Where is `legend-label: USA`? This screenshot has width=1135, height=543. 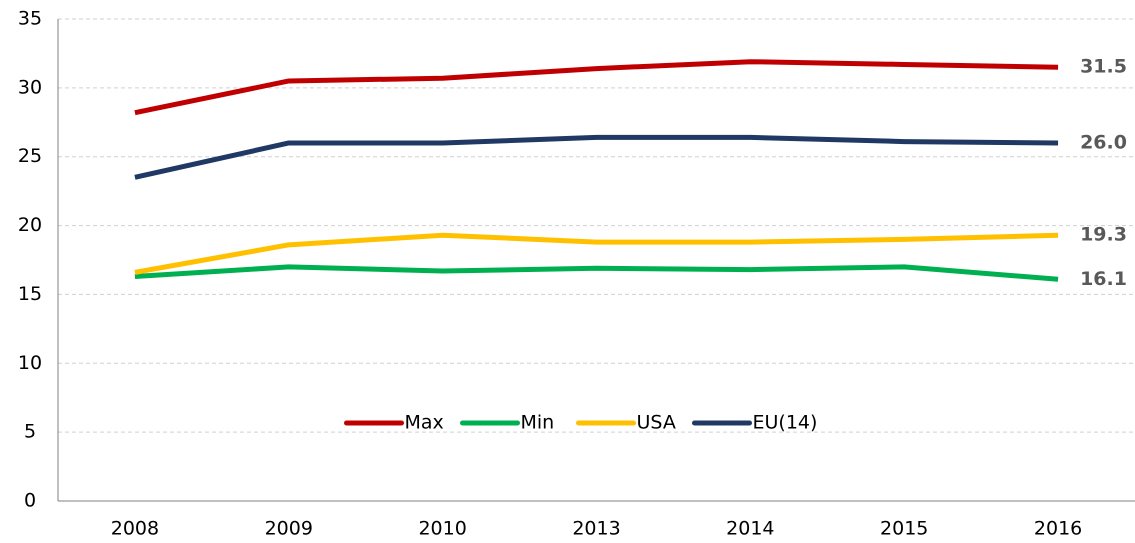
legend-label: USA is located at coordinates (656, 423).